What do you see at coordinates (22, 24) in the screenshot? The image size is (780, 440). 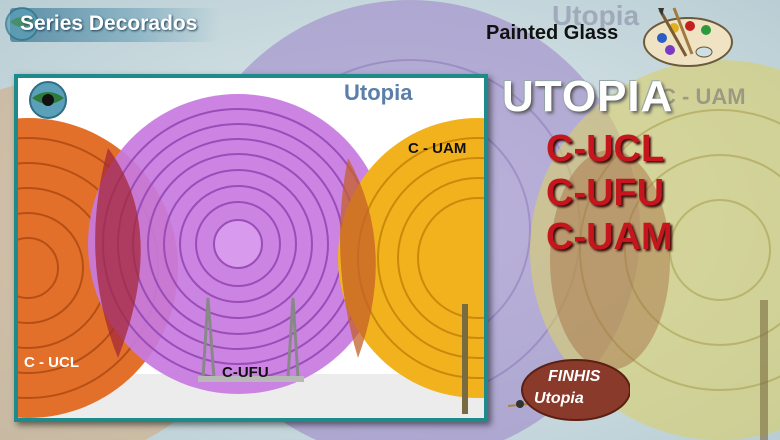 I see `globe-icon` at bounding box center [22, 24].